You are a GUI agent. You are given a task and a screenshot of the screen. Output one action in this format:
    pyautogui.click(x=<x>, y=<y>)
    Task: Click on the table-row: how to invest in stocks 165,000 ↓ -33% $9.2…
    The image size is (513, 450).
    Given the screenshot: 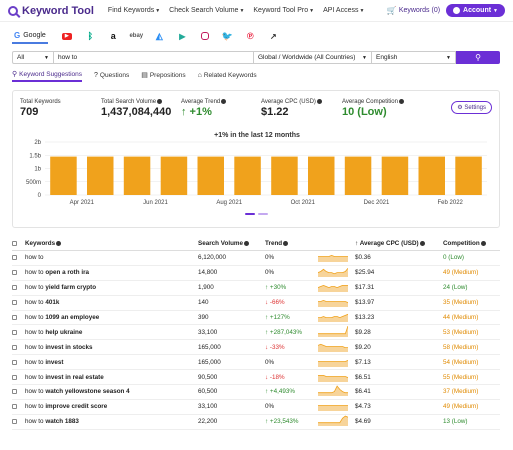 What is the action you would take?
    pyautogui.click(x=256, y=348)
    